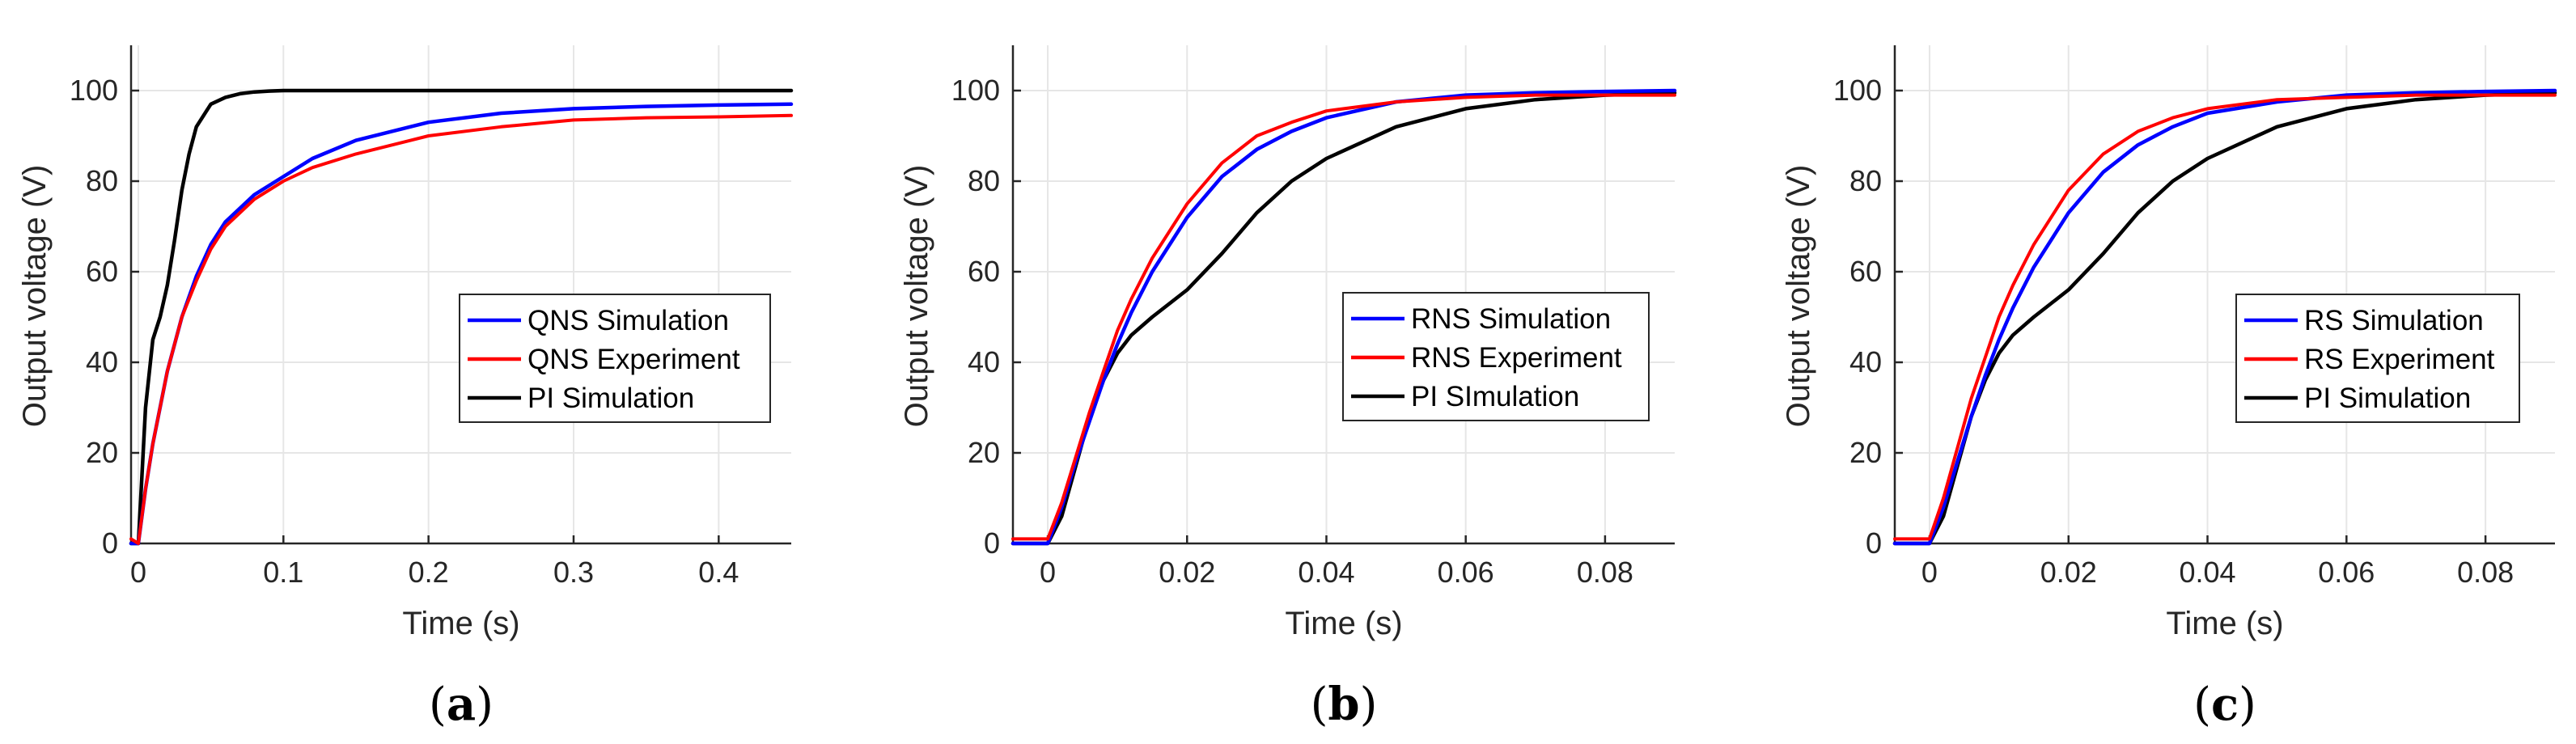 The image size is (2576, 744). What do you see at coordinates (2224, 704) in the screenshot?
I see `panel-label: (c)` at bounding box center [2224, 704].